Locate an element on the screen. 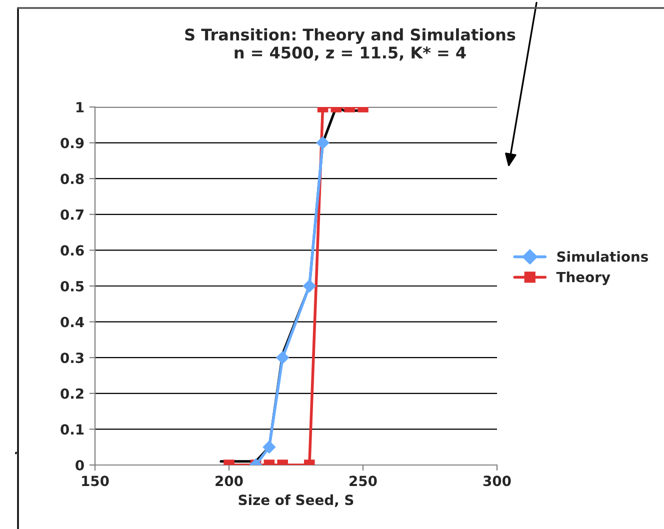  y-tick-label: 1 is located at coordinates (80, 107).